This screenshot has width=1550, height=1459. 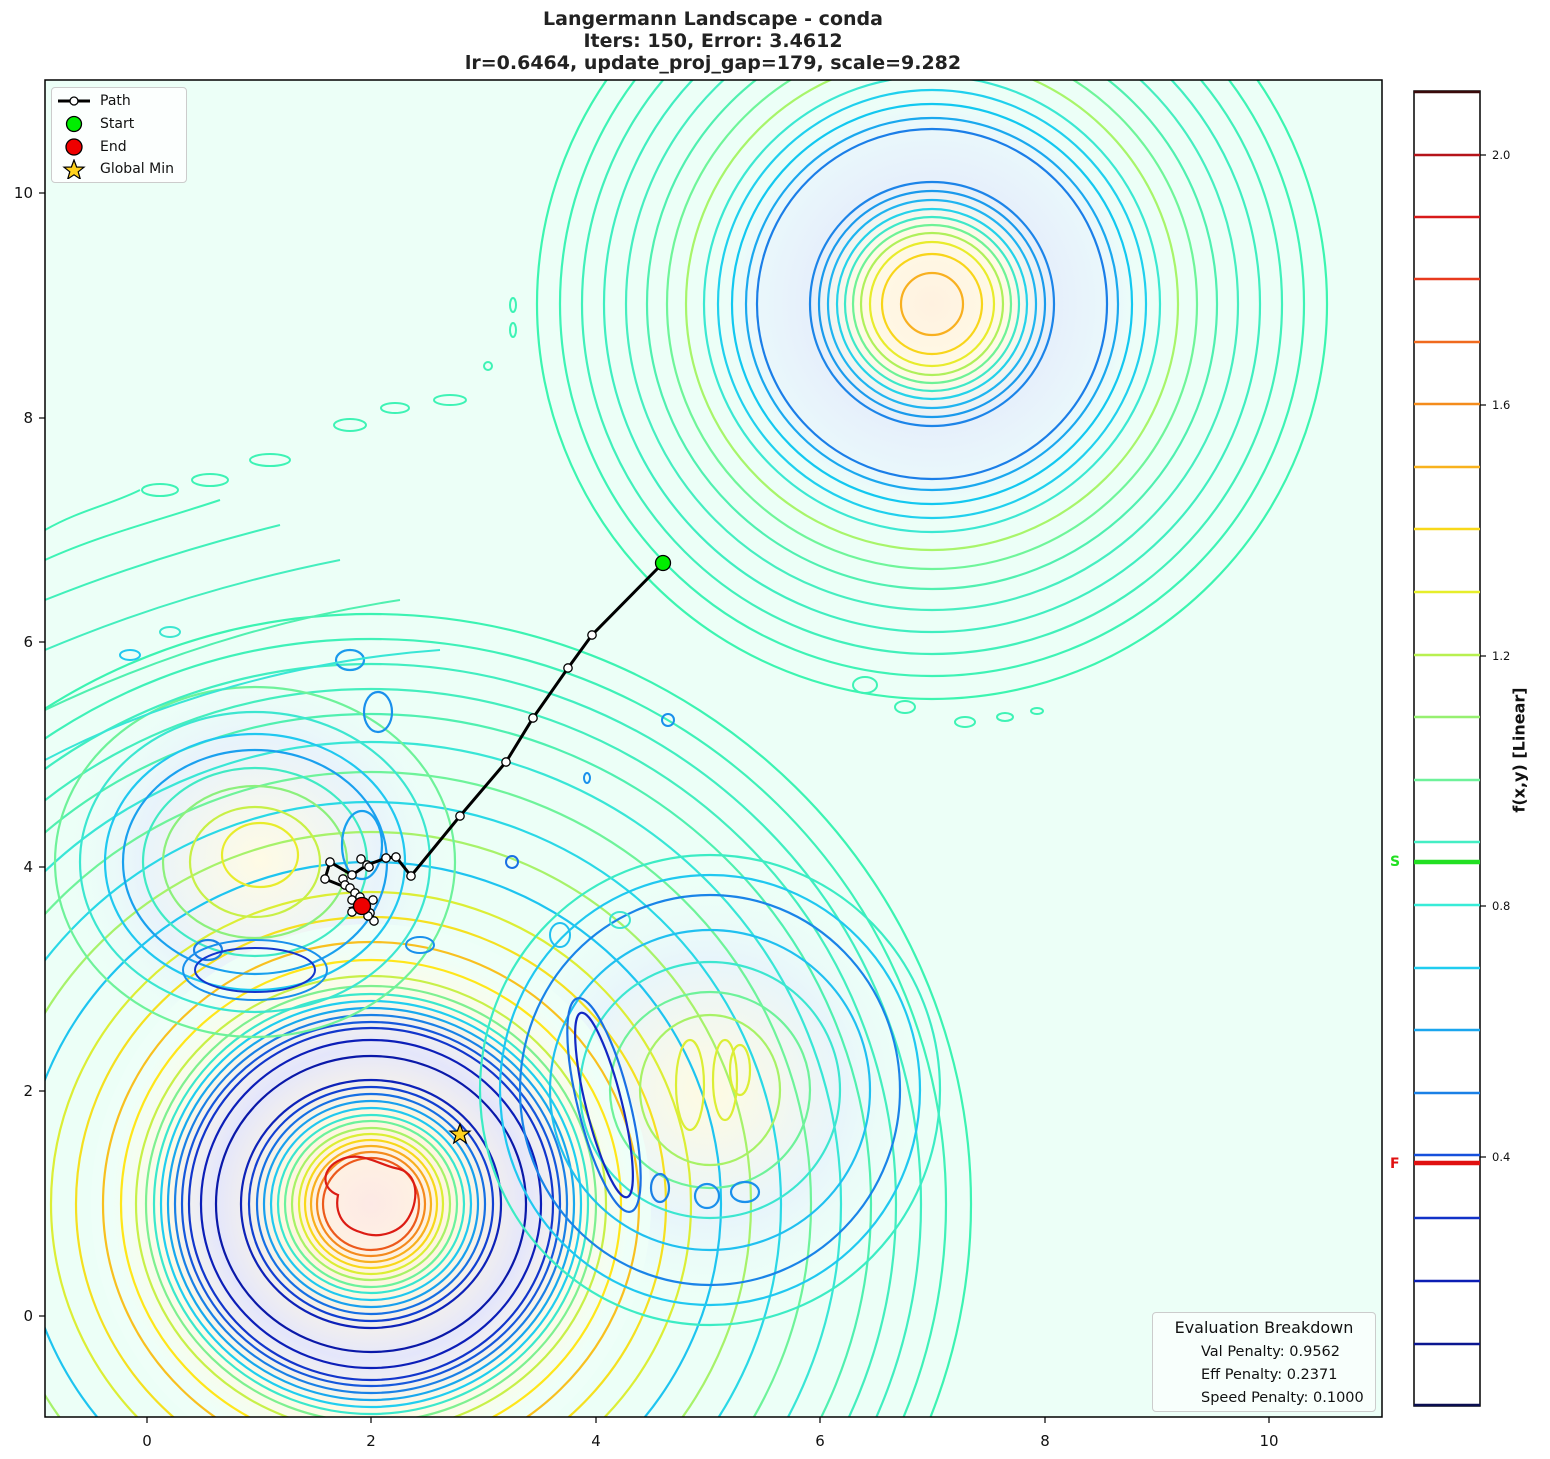 I want to click on title-line-2: Iters: 150, Error: 3.4612, so click(x=713, y=41).